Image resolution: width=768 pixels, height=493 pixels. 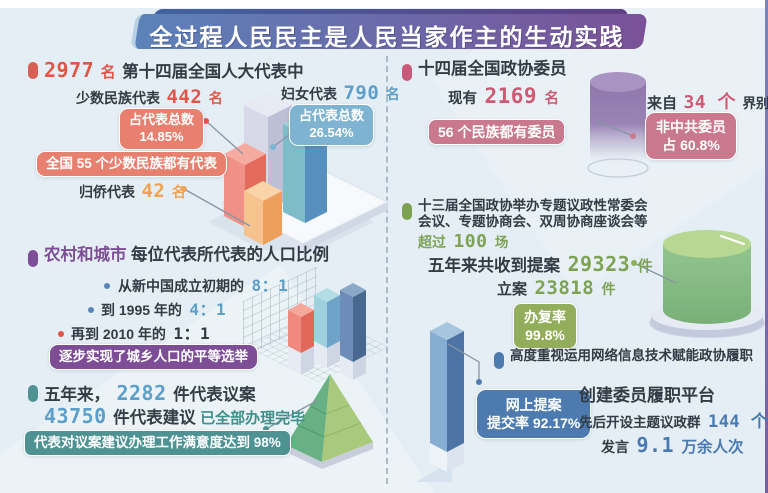 I want to click on ratio-item1: 从新中国成立初期的 8：1, so click(x=203, y=286).